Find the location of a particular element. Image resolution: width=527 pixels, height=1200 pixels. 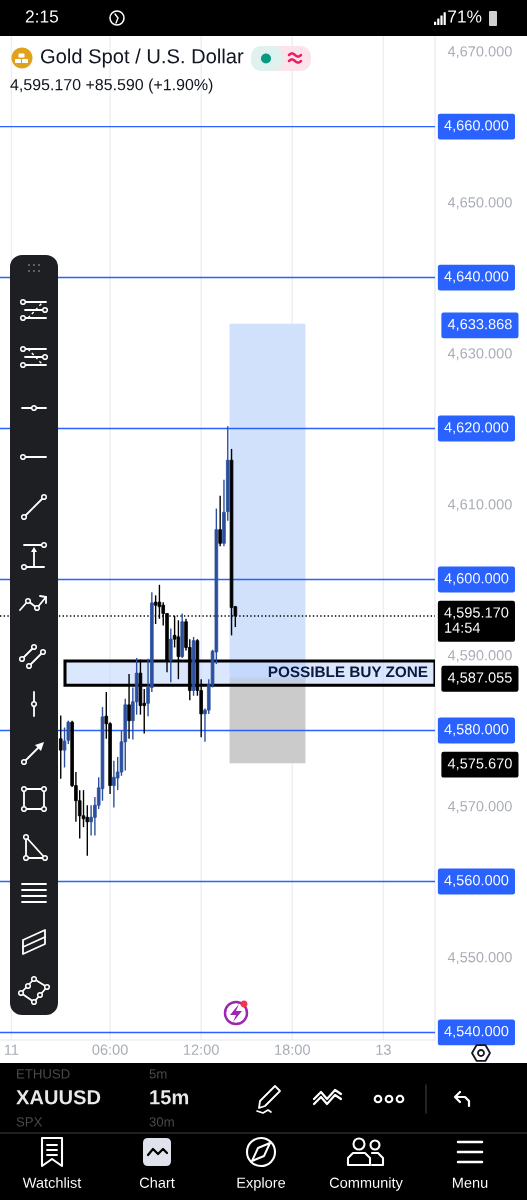

y-tick-label: 4,670.000 is located at coordinates (479, 52).